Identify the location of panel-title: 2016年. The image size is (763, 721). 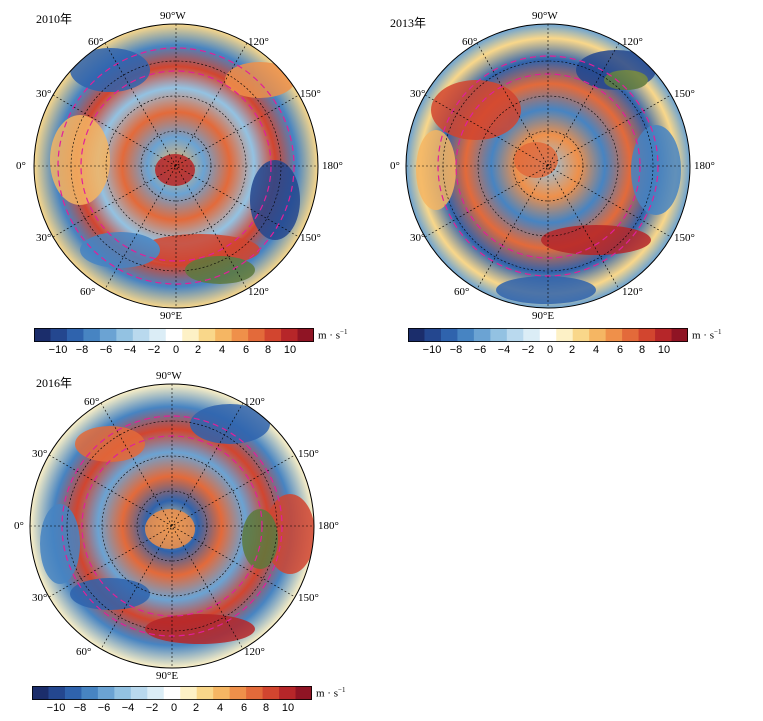
(54, 383).